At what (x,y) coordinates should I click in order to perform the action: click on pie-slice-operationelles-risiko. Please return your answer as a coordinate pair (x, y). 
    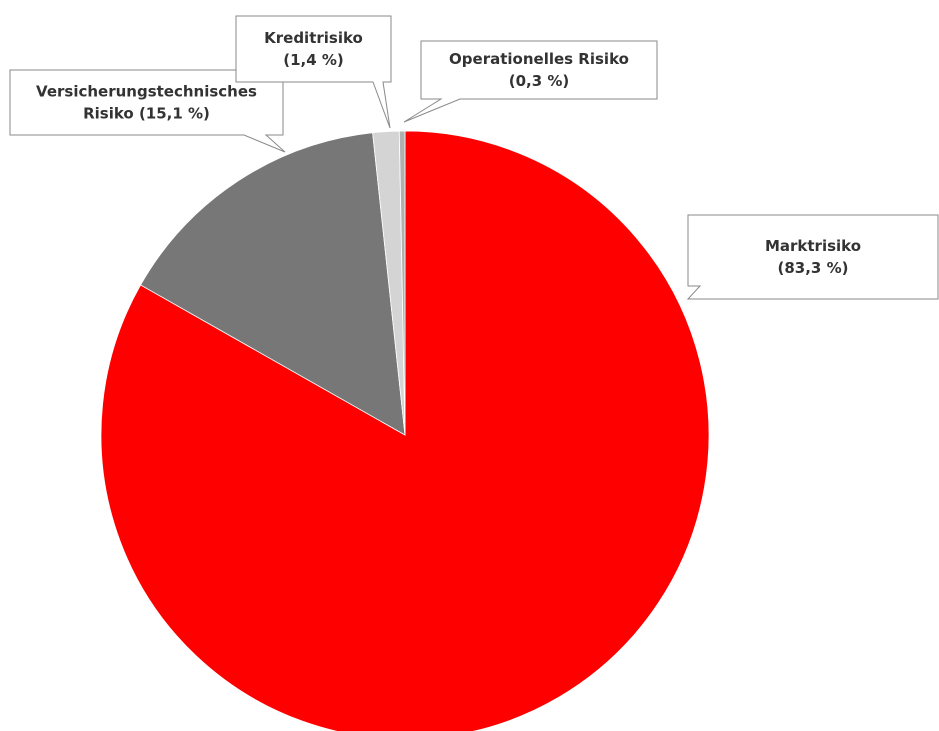
    Looking at the image, I should click on (402, 283).